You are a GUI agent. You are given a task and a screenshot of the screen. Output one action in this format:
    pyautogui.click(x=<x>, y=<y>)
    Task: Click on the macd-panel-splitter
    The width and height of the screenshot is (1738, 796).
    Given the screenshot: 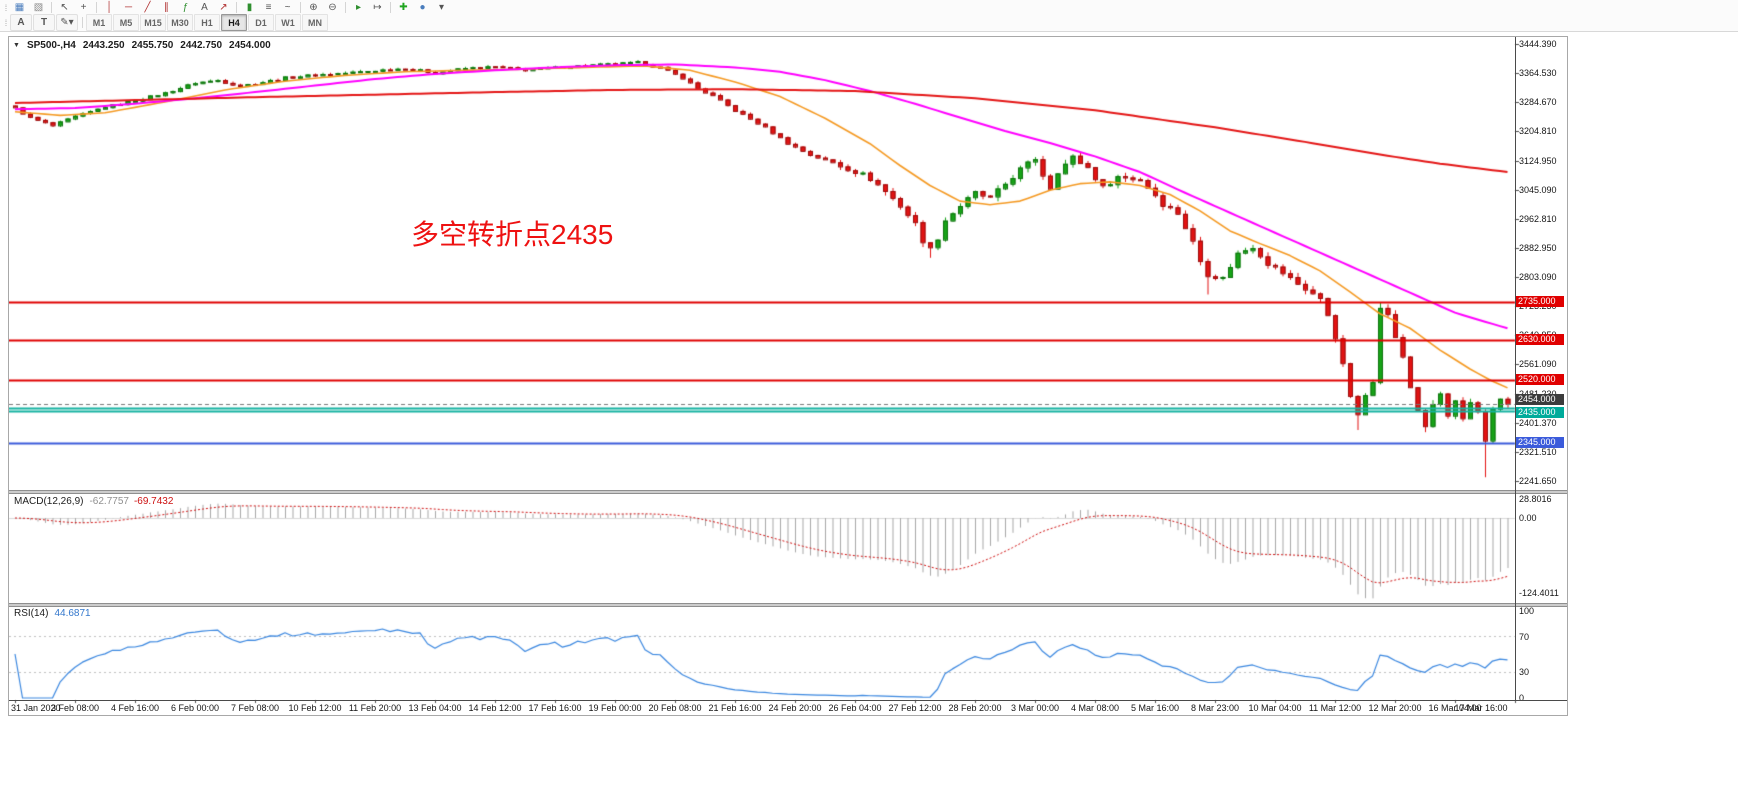 What is the action you would take?
    pyautogui.click(x=788, y=492)
    